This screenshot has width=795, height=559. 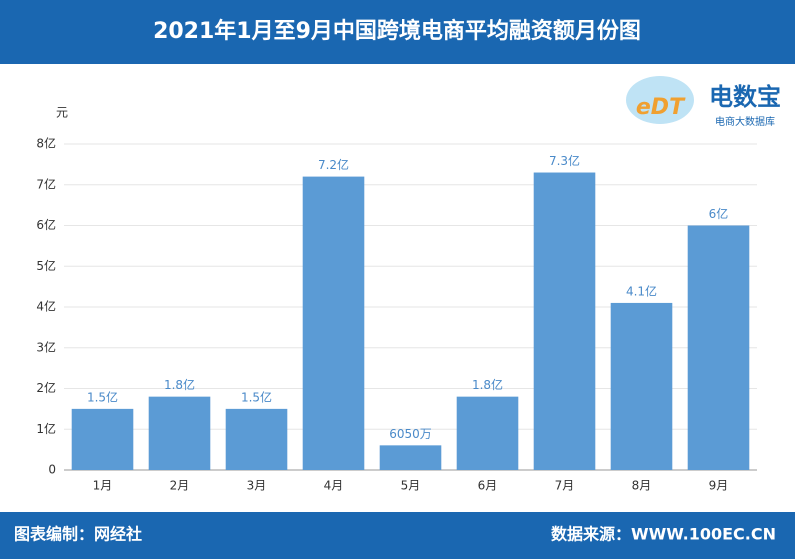 I want to click on logo-cloud, so click(x=660, y=100).